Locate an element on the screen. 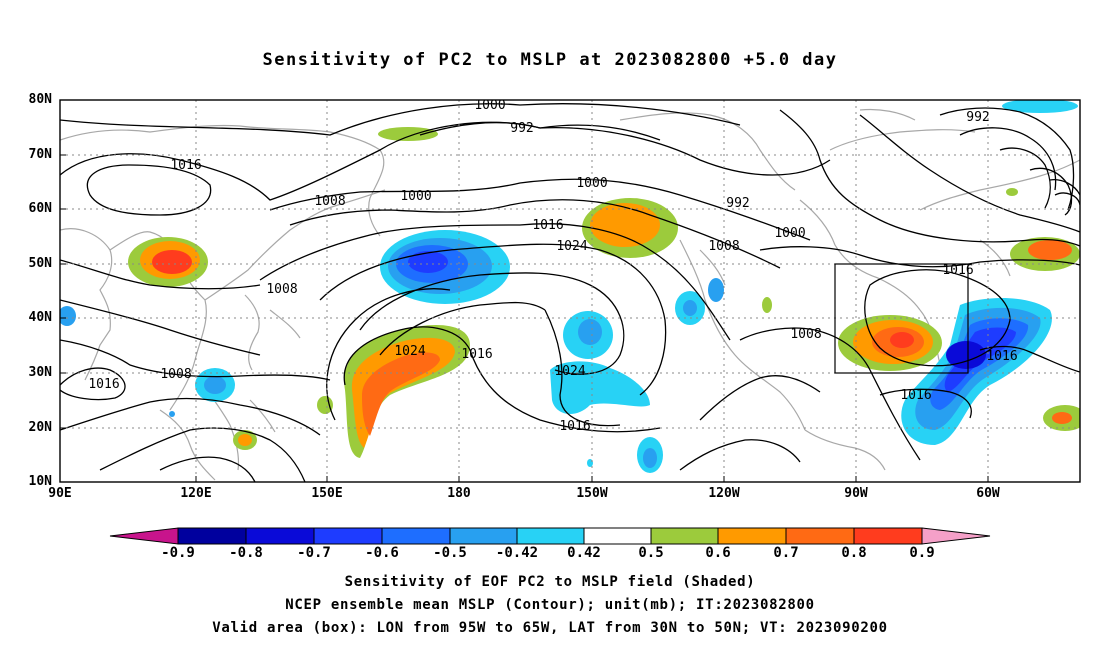 This screenshot has width=1100, height=650. lat-label: 30N is located at coordinates (40, 372).